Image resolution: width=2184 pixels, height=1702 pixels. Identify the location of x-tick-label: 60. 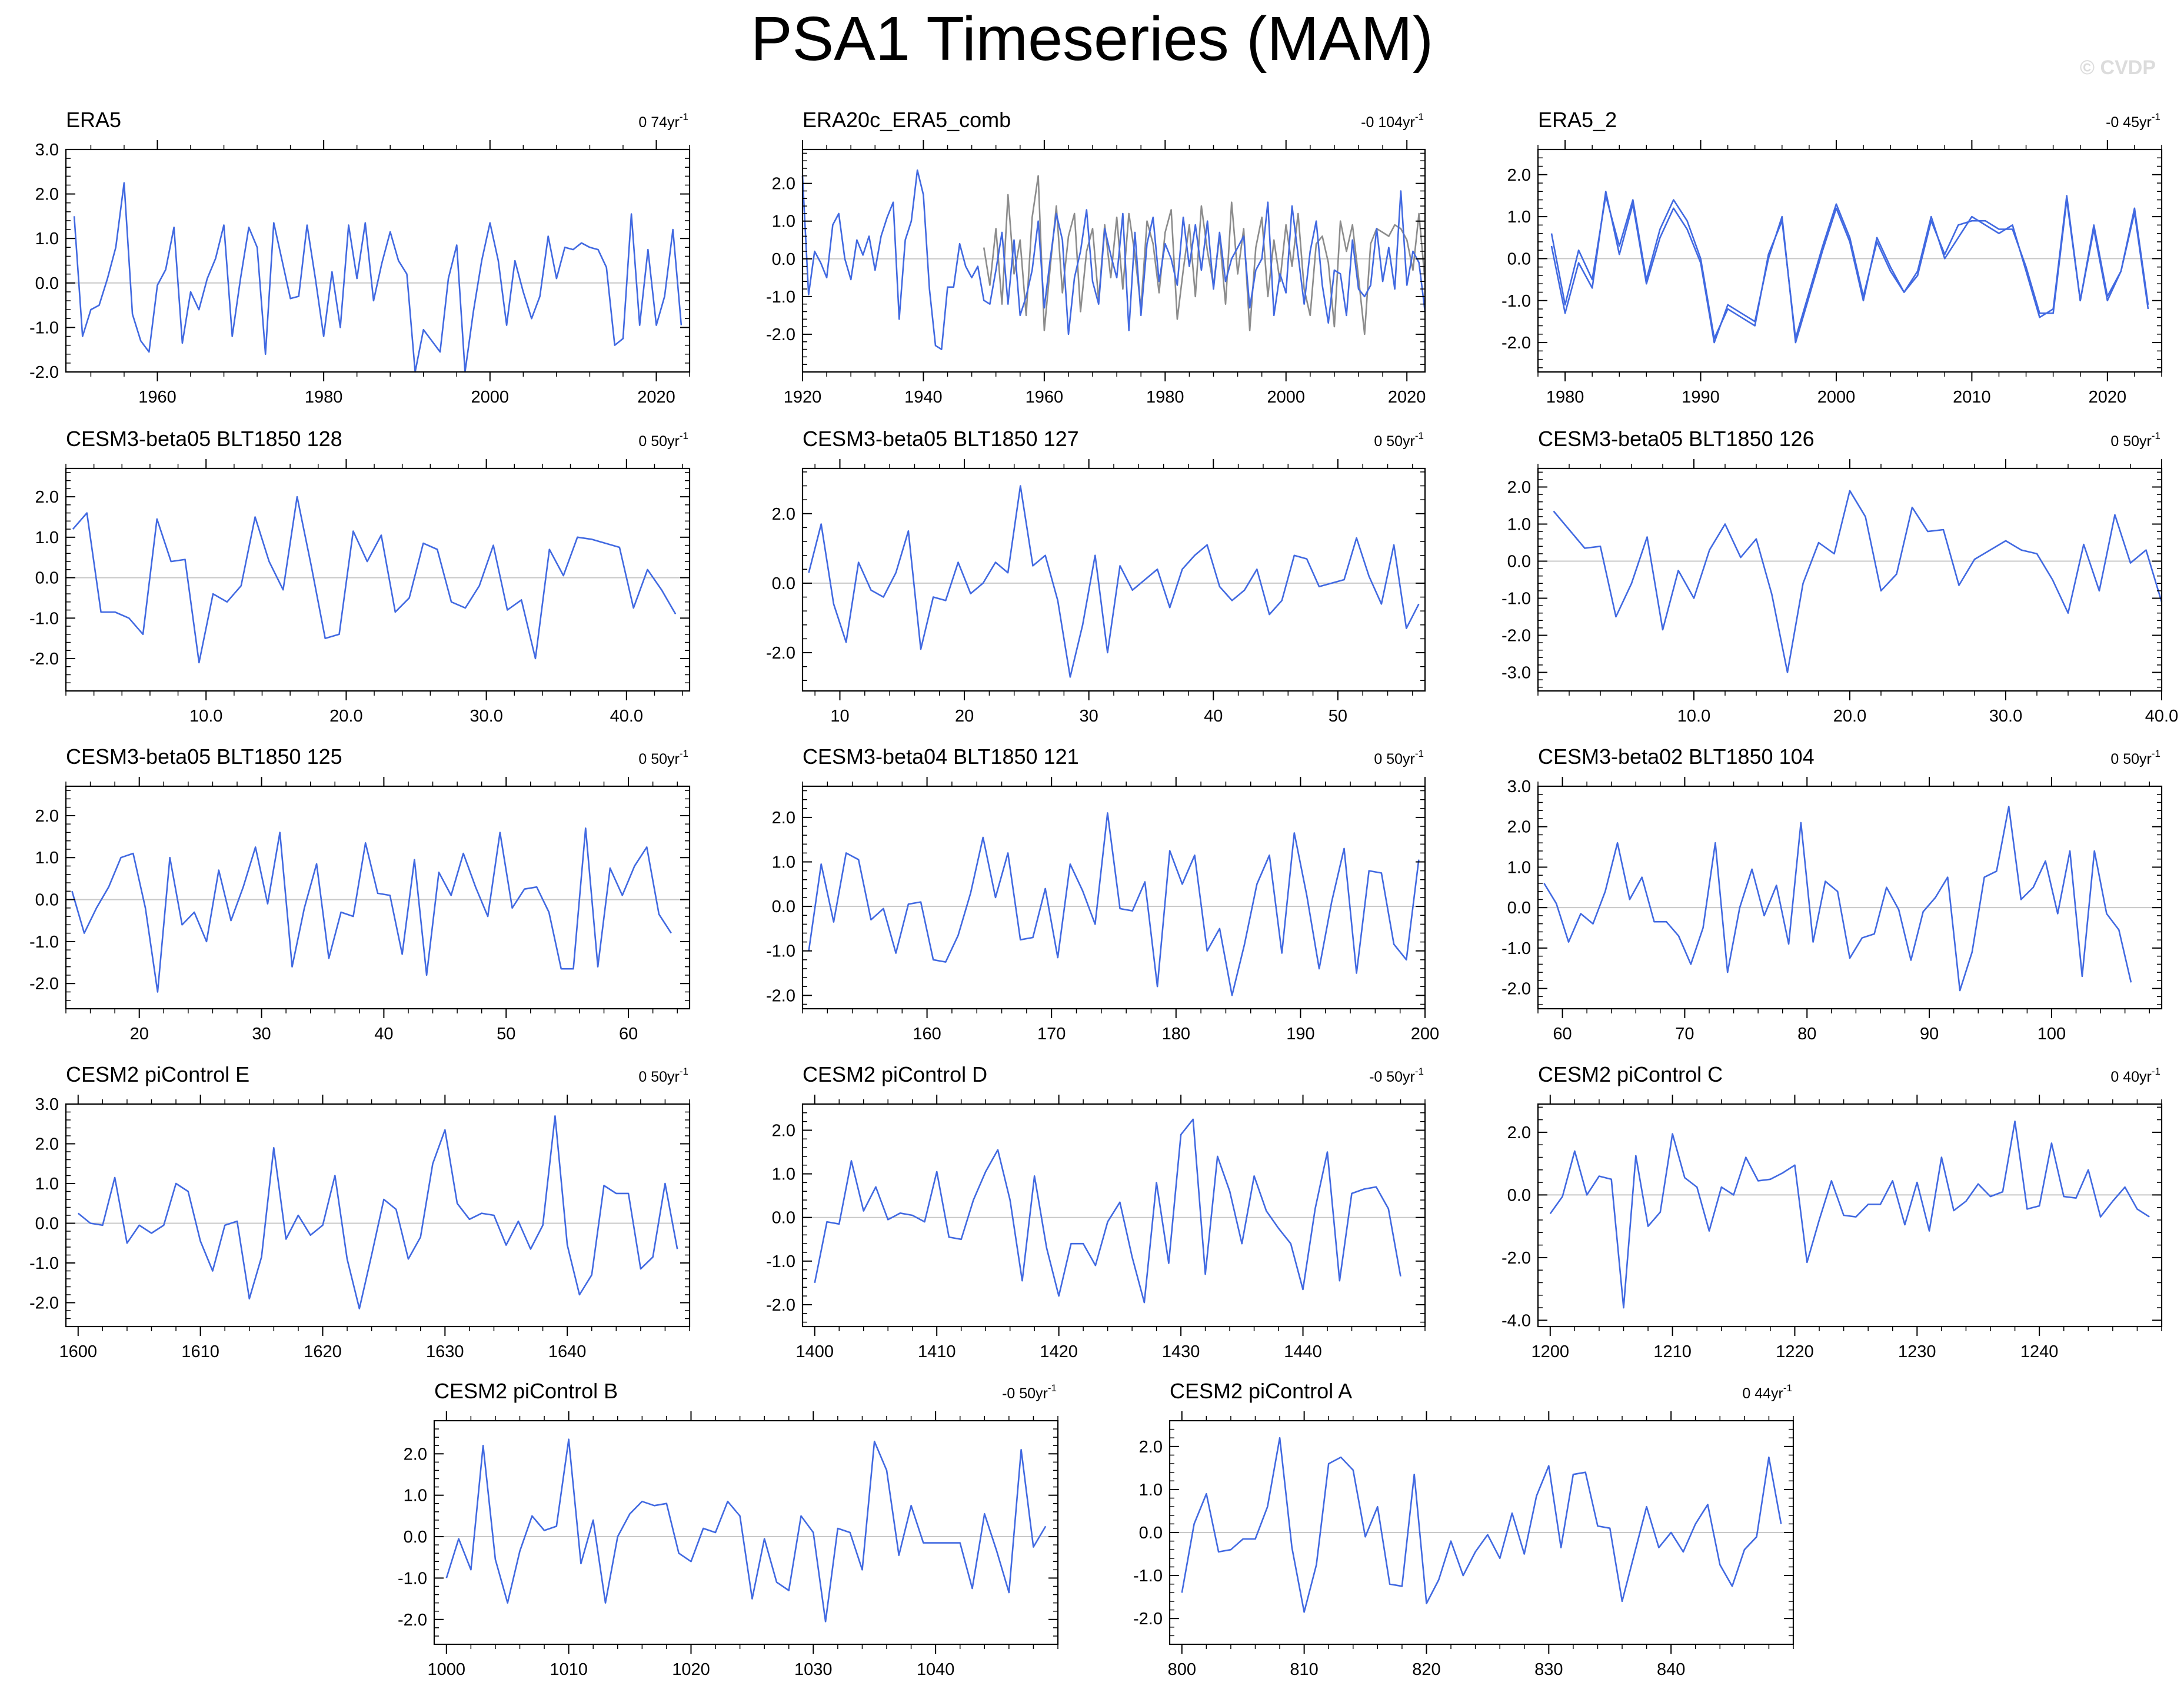
(1562, 1034).